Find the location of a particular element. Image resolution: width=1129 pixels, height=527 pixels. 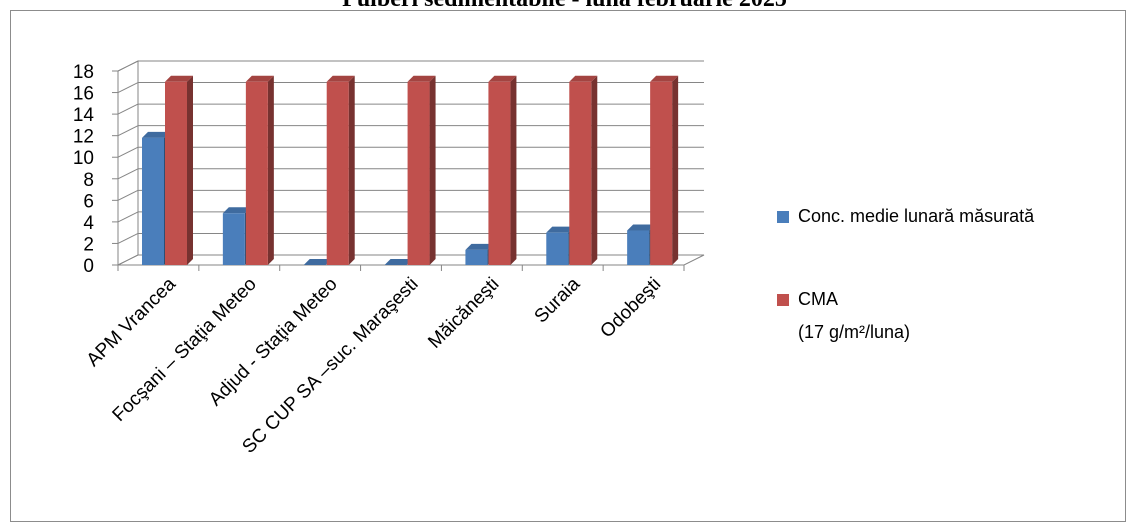

legend-swatch-cma is located at coordinates (783, 300).